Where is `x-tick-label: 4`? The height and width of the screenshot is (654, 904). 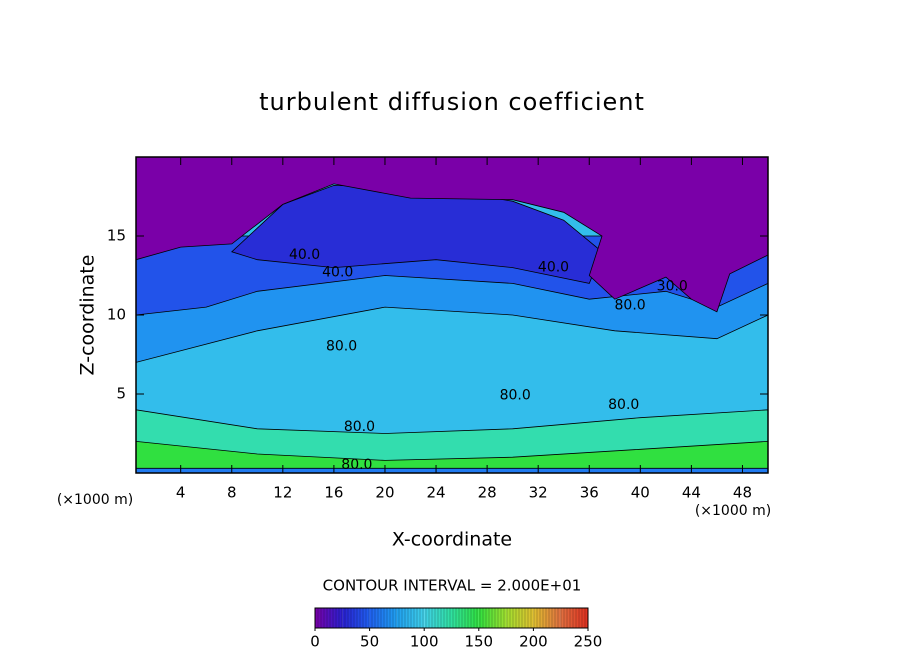
x-tick-label: 4 is located at coordinates (181, 493).